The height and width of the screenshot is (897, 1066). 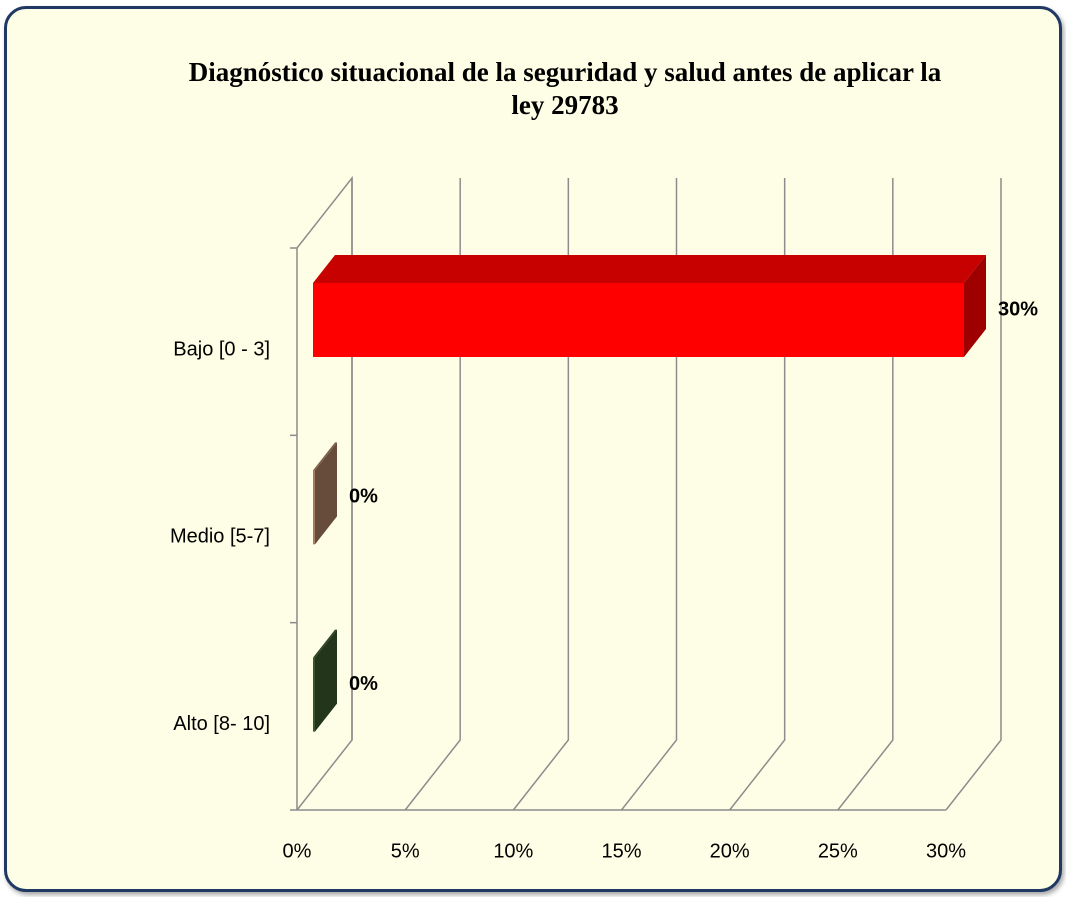 I want to click on x-tick-label: 25%, so click(x=838, y=851).